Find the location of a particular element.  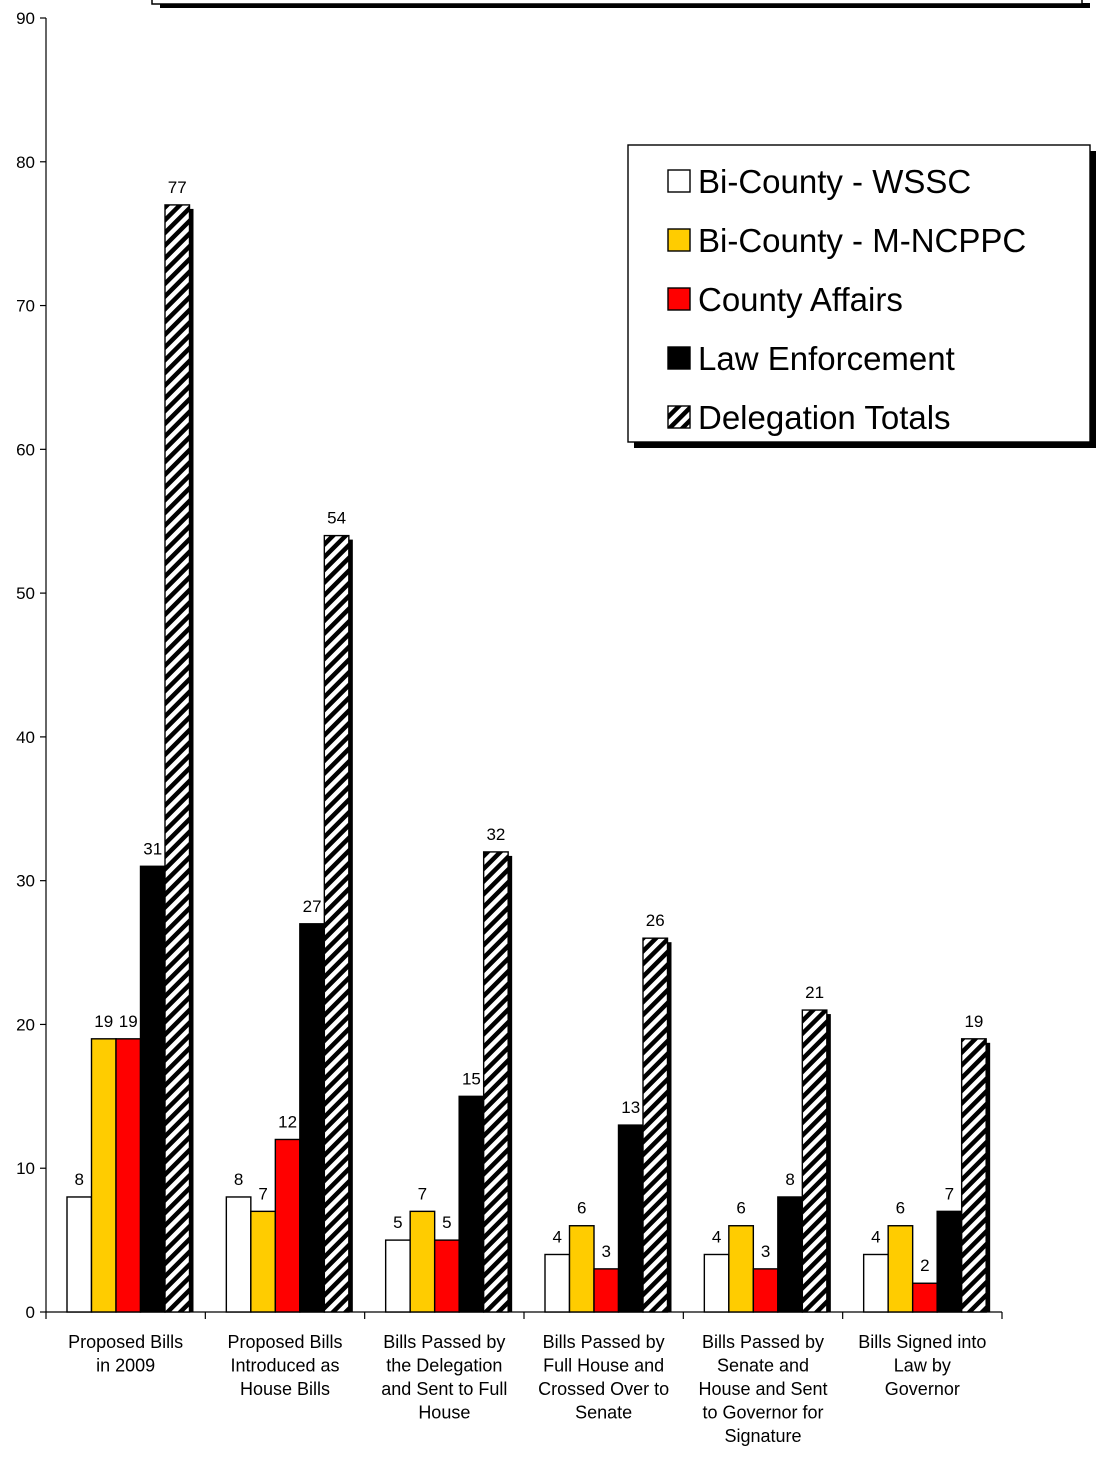

x-category-label-line: Signature is located at coordinates (762, 1436).